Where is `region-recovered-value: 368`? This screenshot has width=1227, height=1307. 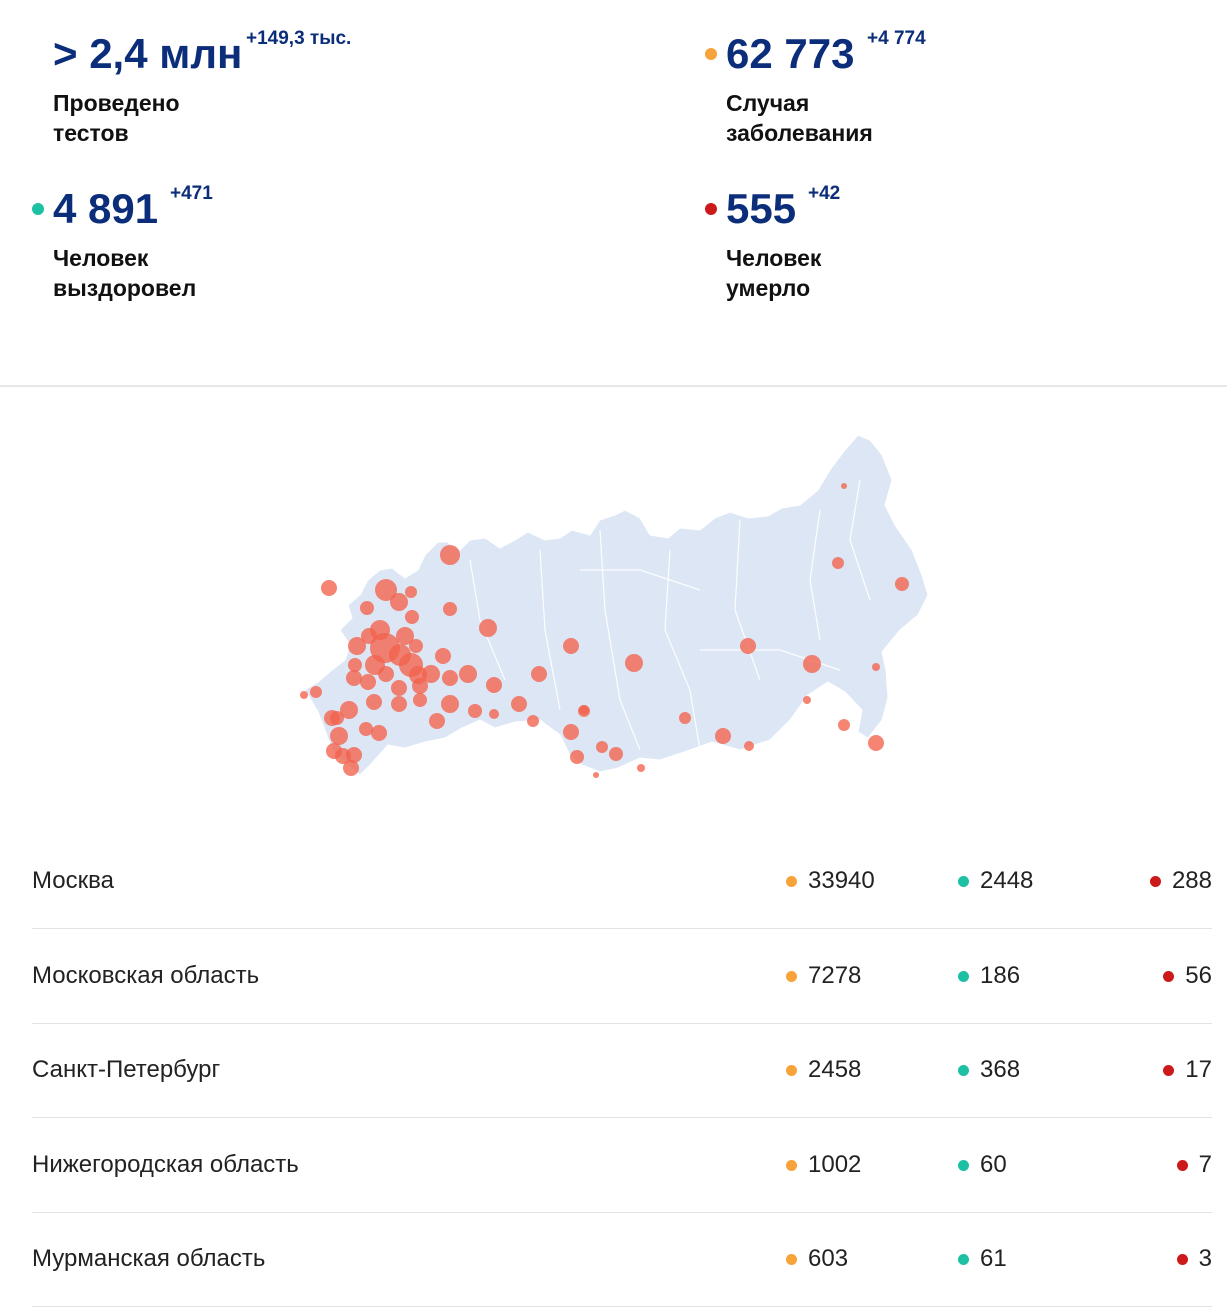 region-recovered-value: 368 is located at coordinates (1000, 1069).